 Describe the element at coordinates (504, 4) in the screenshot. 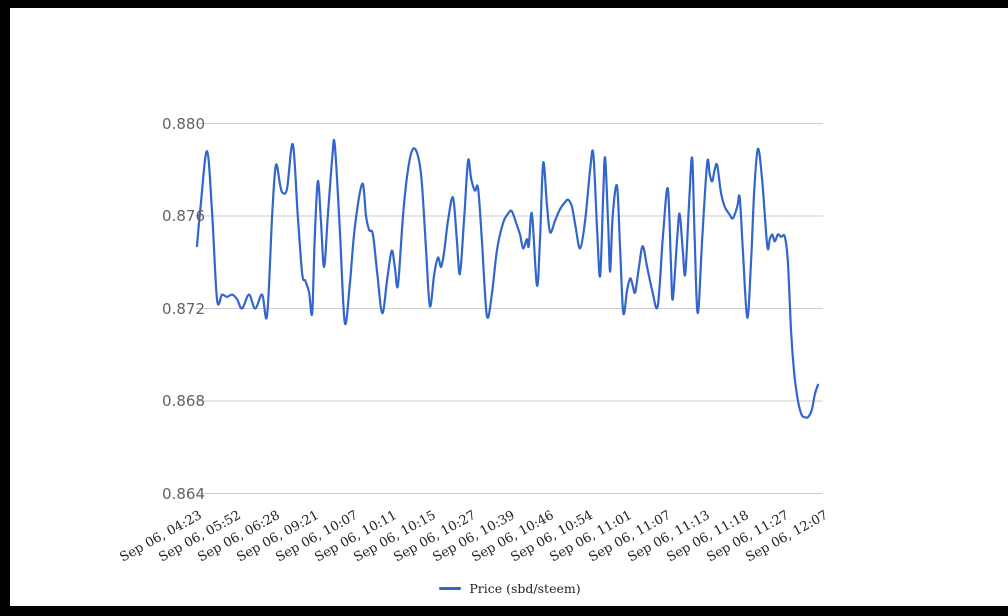

I see `page-frame-top` at that location.